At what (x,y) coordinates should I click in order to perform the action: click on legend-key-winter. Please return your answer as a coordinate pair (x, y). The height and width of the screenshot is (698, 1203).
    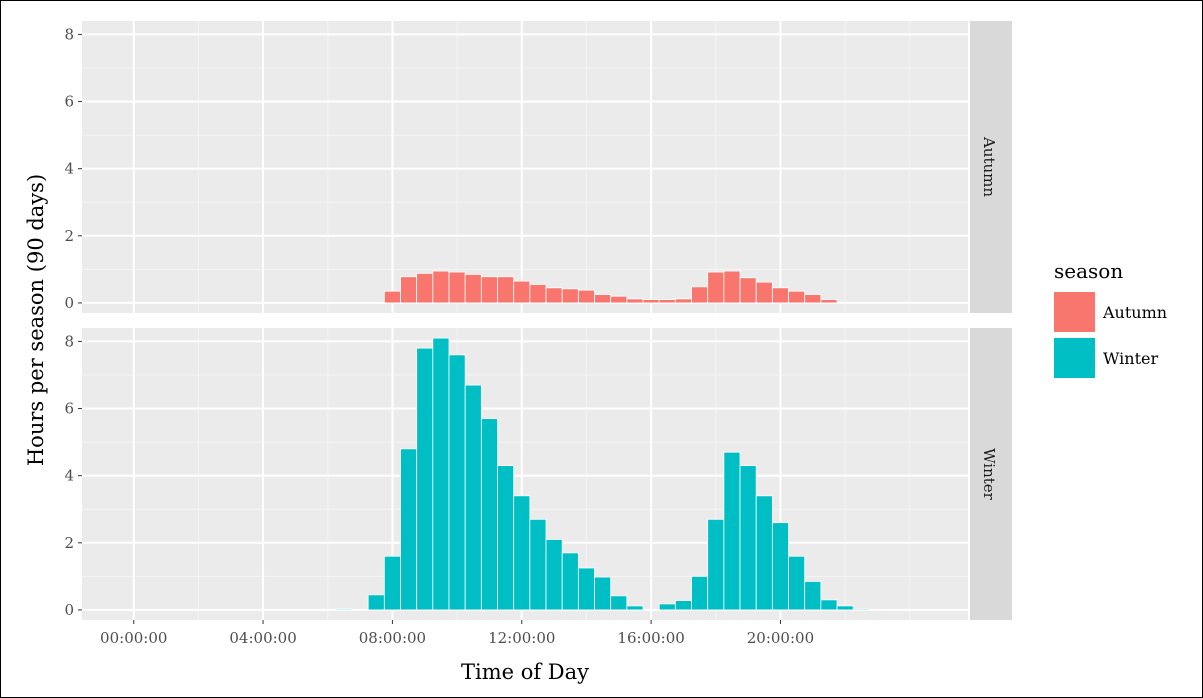
    Looking at the image, I should click on (1074, 358).